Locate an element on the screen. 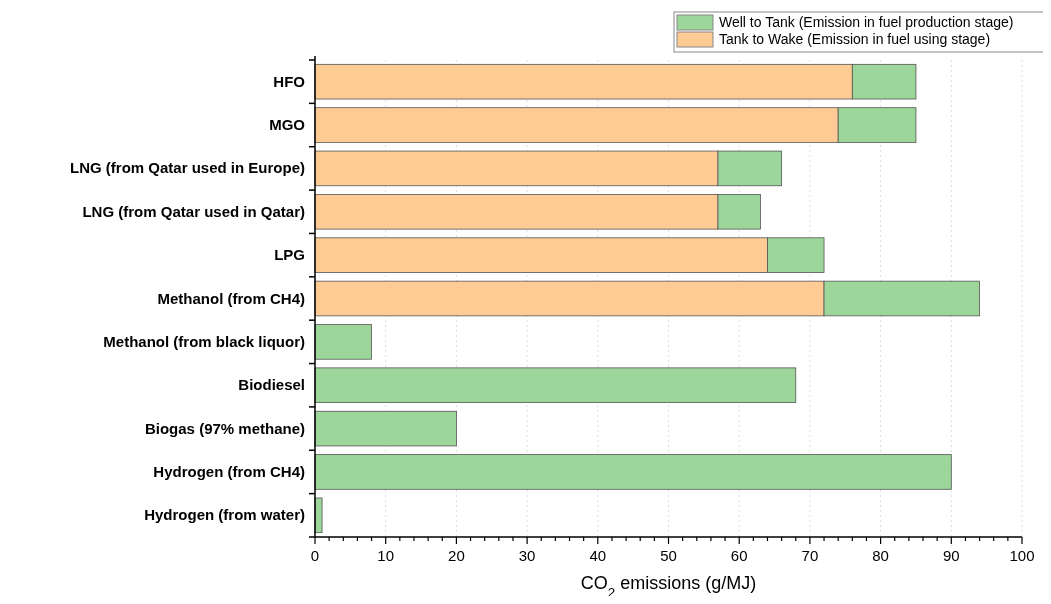 The width and height of the screenshot is (1051, 604). x-tick-label: 60 is located at coordinates (739, 555).